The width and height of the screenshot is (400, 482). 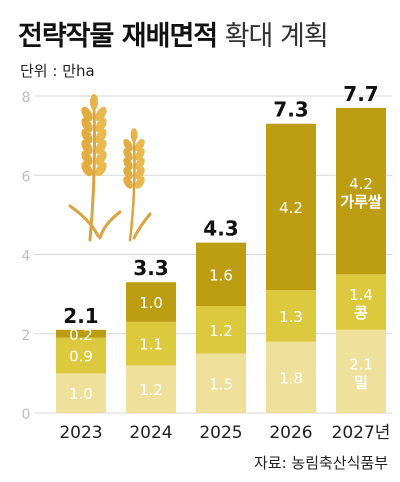 I want to click on value-label-bean-2026: 1.3, so click(x=291, y=317).